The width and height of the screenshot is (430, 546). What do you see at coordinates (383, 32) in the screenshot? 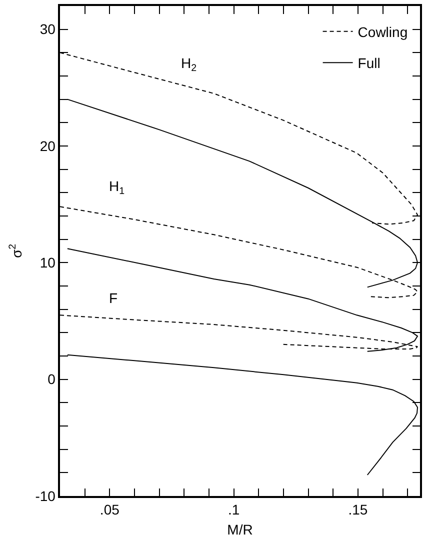
I see `legend-label: Cowling` at bounding box center [383, 32].